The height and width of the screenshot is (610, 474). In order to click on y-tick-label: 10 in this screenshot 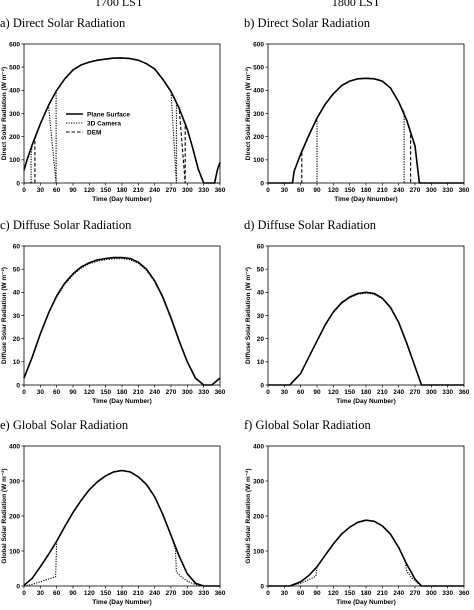, I will do `click(261, 362)`.